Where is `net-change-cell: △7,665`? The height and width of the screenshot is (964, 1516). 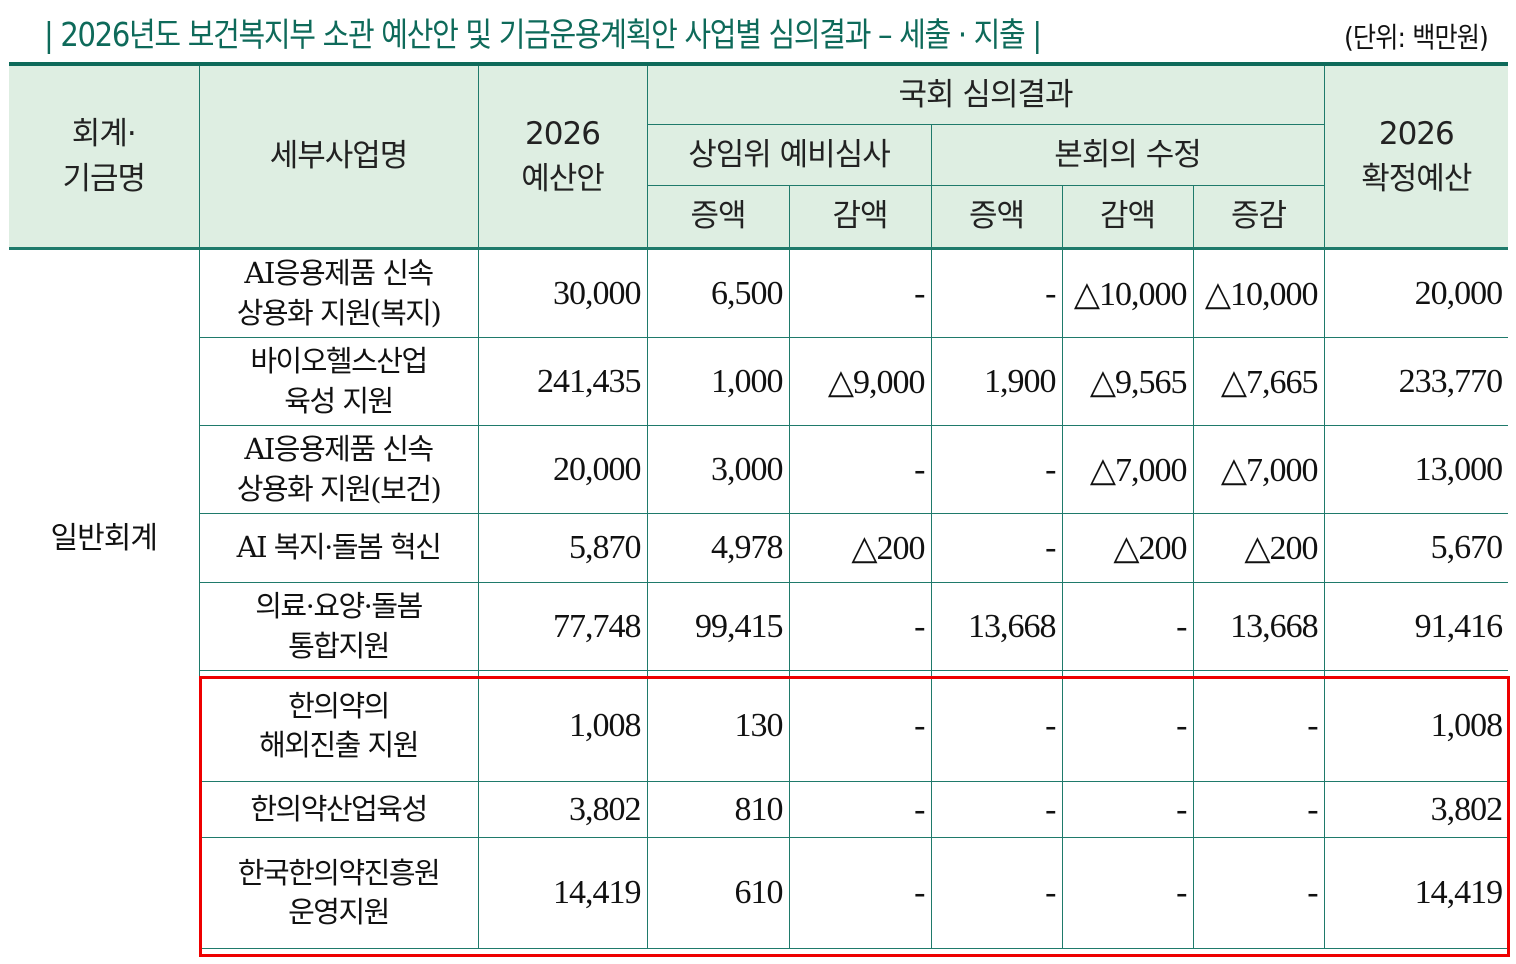 net-change-cell: △7,665 is located at coordinates (1258, 381).